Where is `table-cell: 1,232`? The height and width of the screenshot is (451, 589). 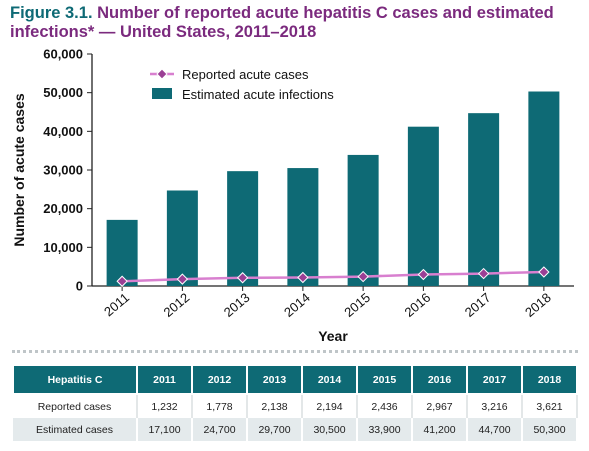
table-cell: 1,232 is located at coordinates (165, 406).